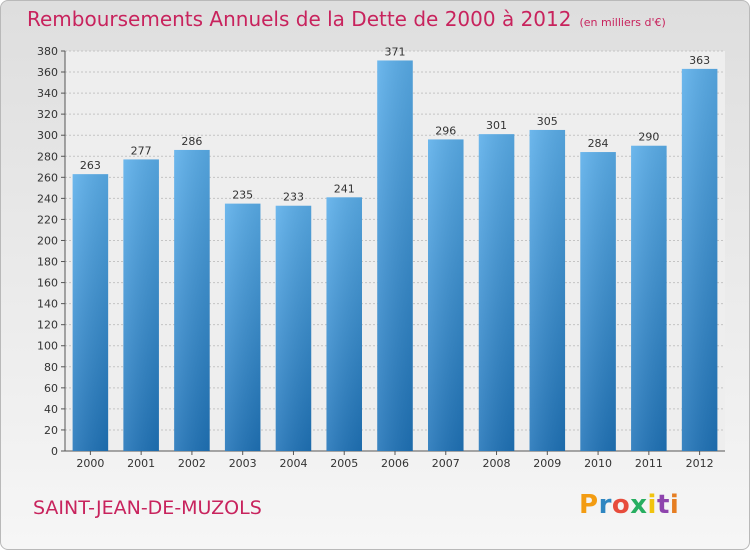 This screenshot has width=750, height=550. I want to click on x-tick-label: 2011, so click(649, 463).